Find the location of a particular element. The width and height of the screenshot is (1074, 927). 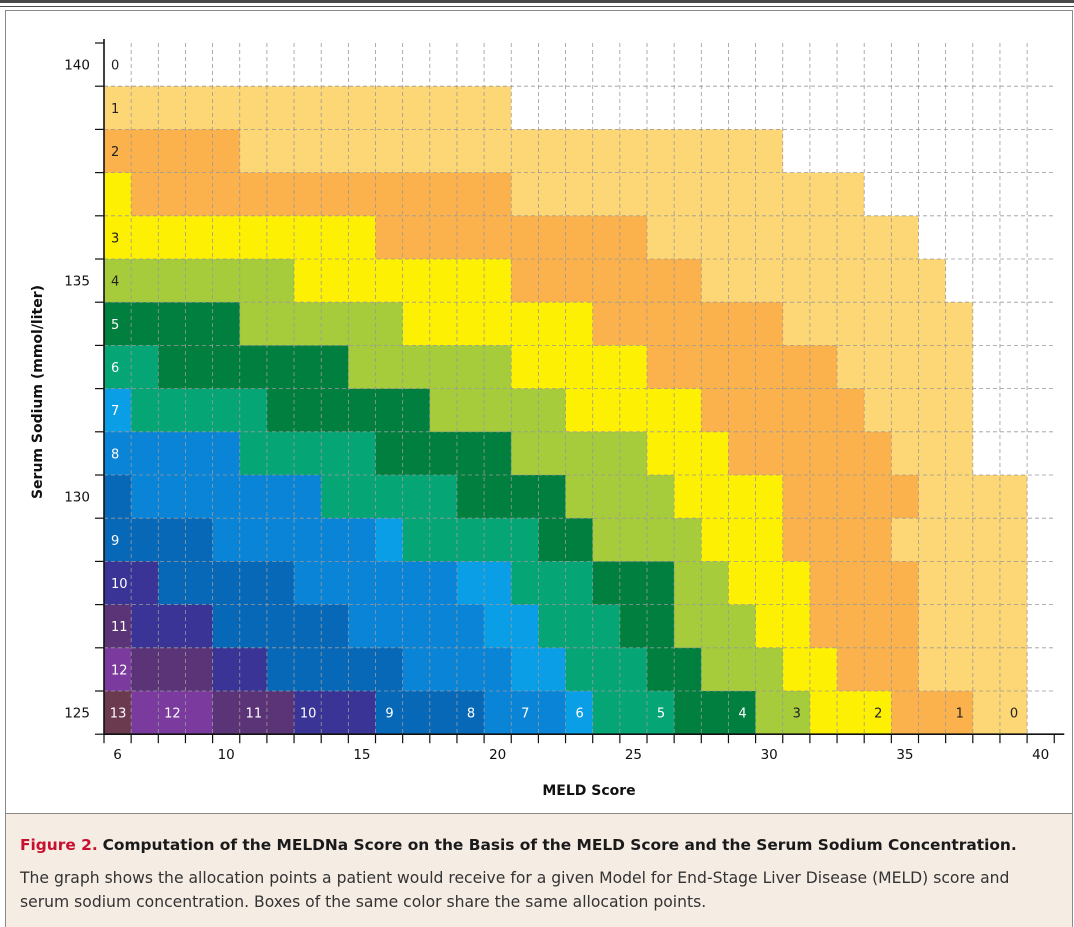

bottom-point-label: 12 is located at coordinates (172, 714).